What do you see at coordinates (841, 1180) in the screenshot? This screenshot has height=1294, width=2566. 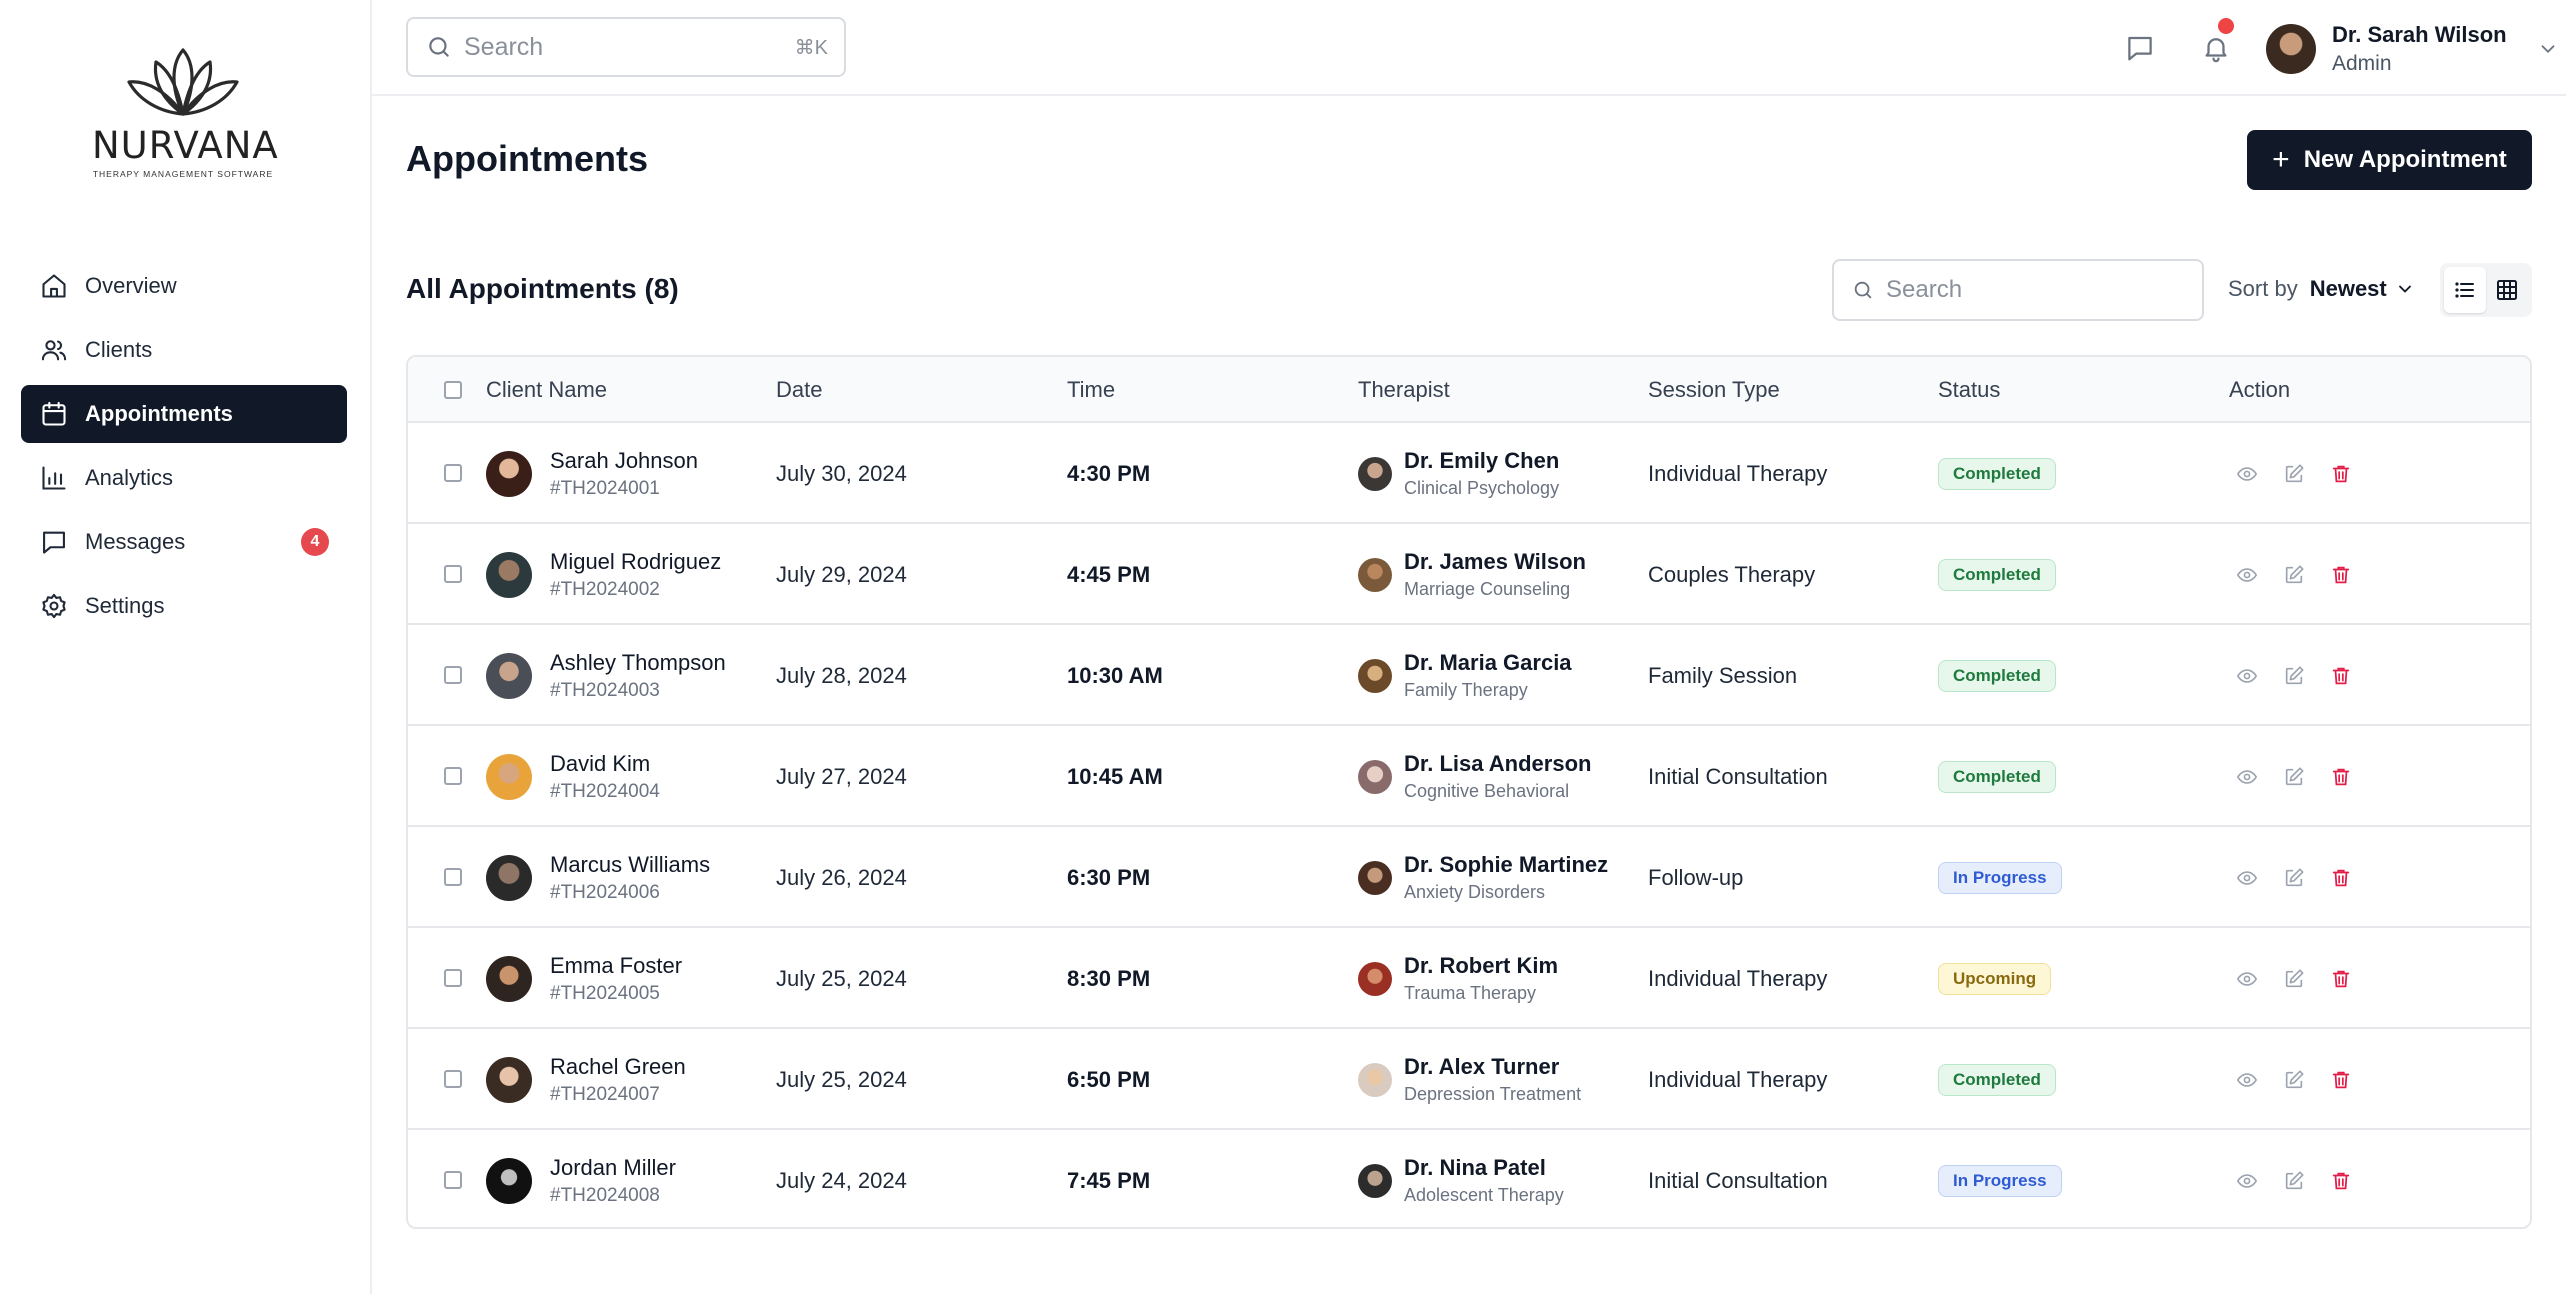 I see `appointment-date: July 24, 2024` at bounding box center [841, 1180].